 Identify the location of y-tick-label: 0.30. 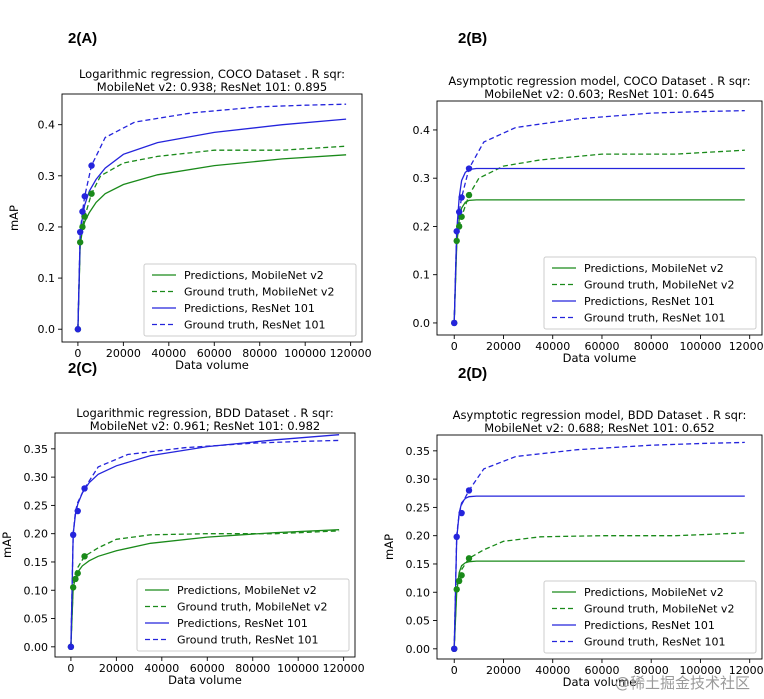
(418, 479).